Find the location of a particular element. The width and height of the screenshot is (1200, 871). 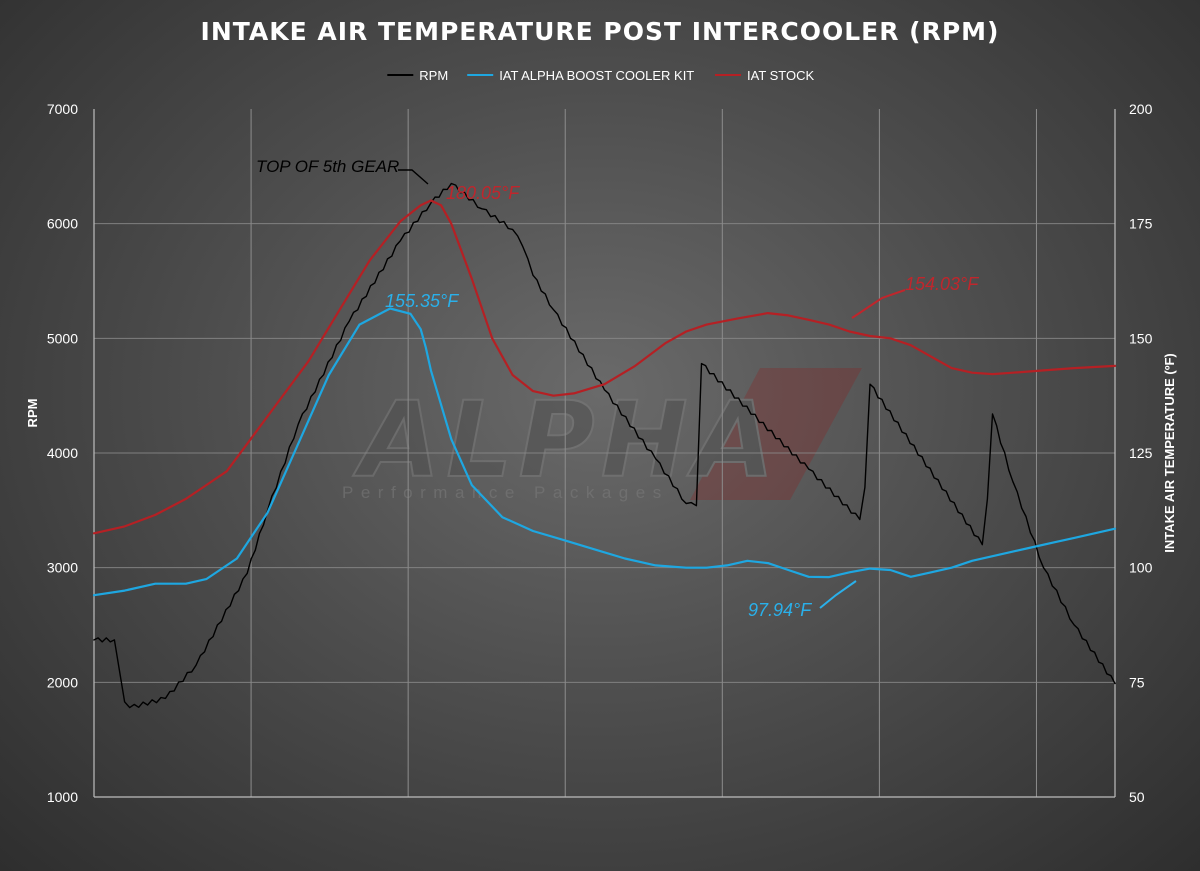

y-tick-label-left: 6000 is located at coordinates (62, 224).